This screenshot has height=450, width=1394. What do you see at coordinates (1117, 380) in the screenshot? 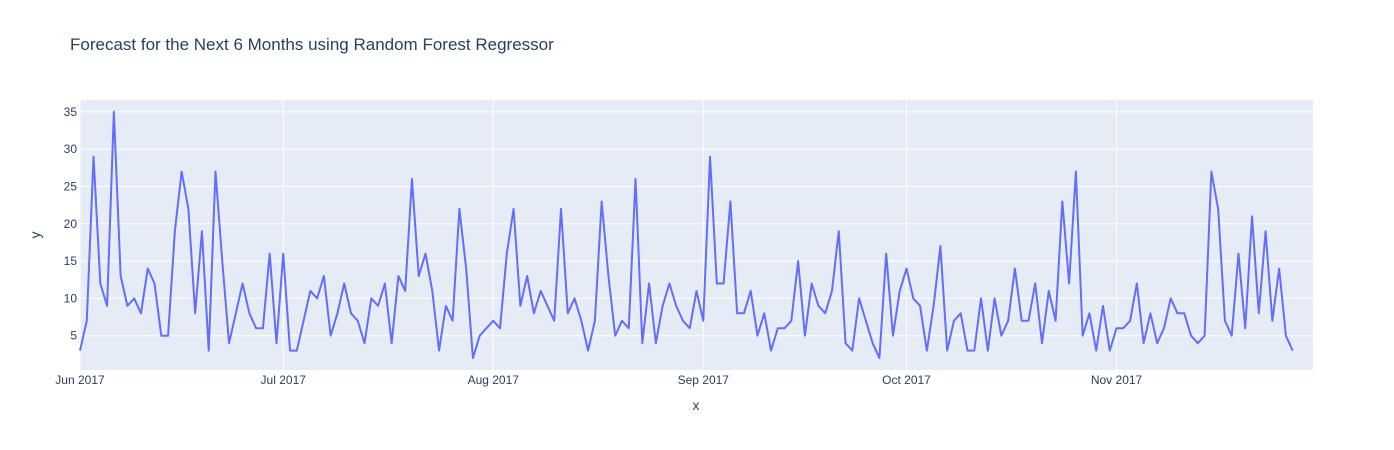
I see `x-tick-label: Nov 2017` at bounding box center [1117, 380].